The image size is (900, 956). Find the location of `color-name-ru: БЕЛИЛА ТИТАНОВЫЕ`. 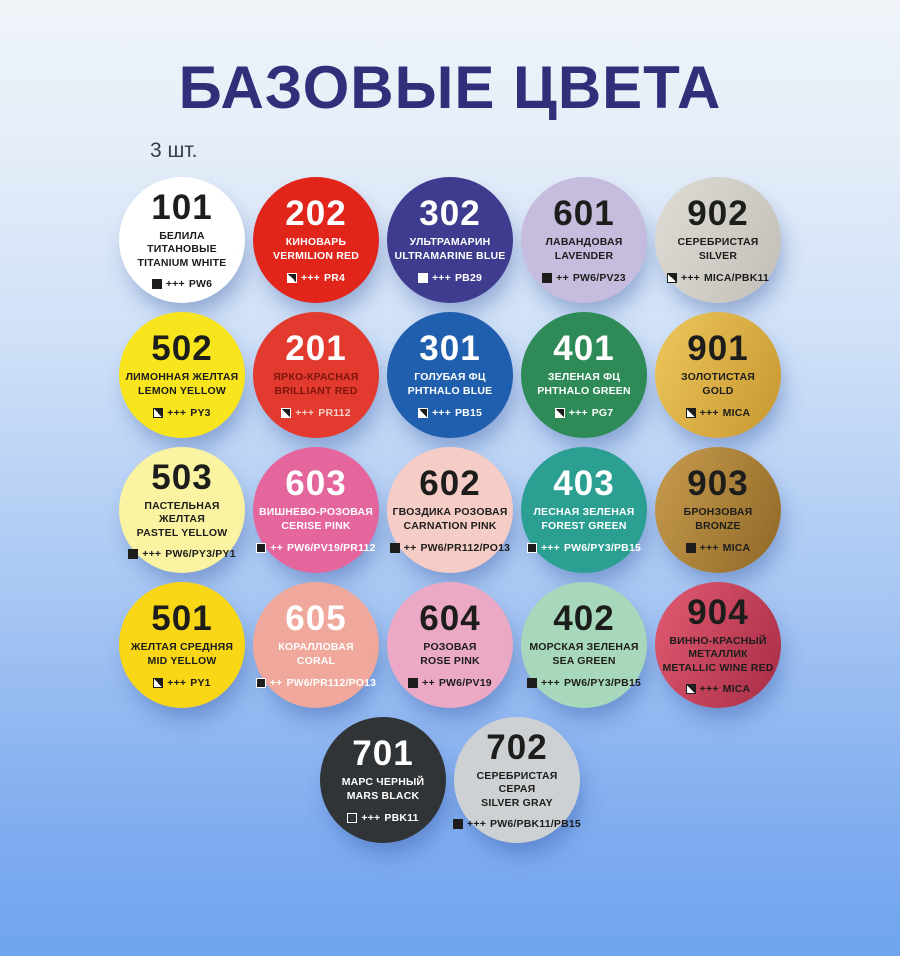

color-name-ru: БЕЛИЛА ТИТАНОВЫЕ is located at coordinates (182, 242).